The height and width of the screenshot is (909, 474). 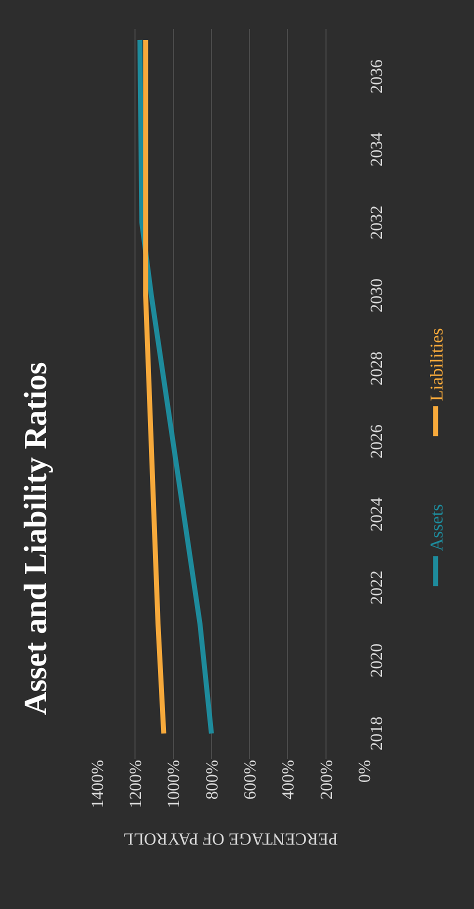 What do you see at coordinates (376, 441) in the screenshot?
I see `y-tick-label: 2026` at bounding box center [376, 441].